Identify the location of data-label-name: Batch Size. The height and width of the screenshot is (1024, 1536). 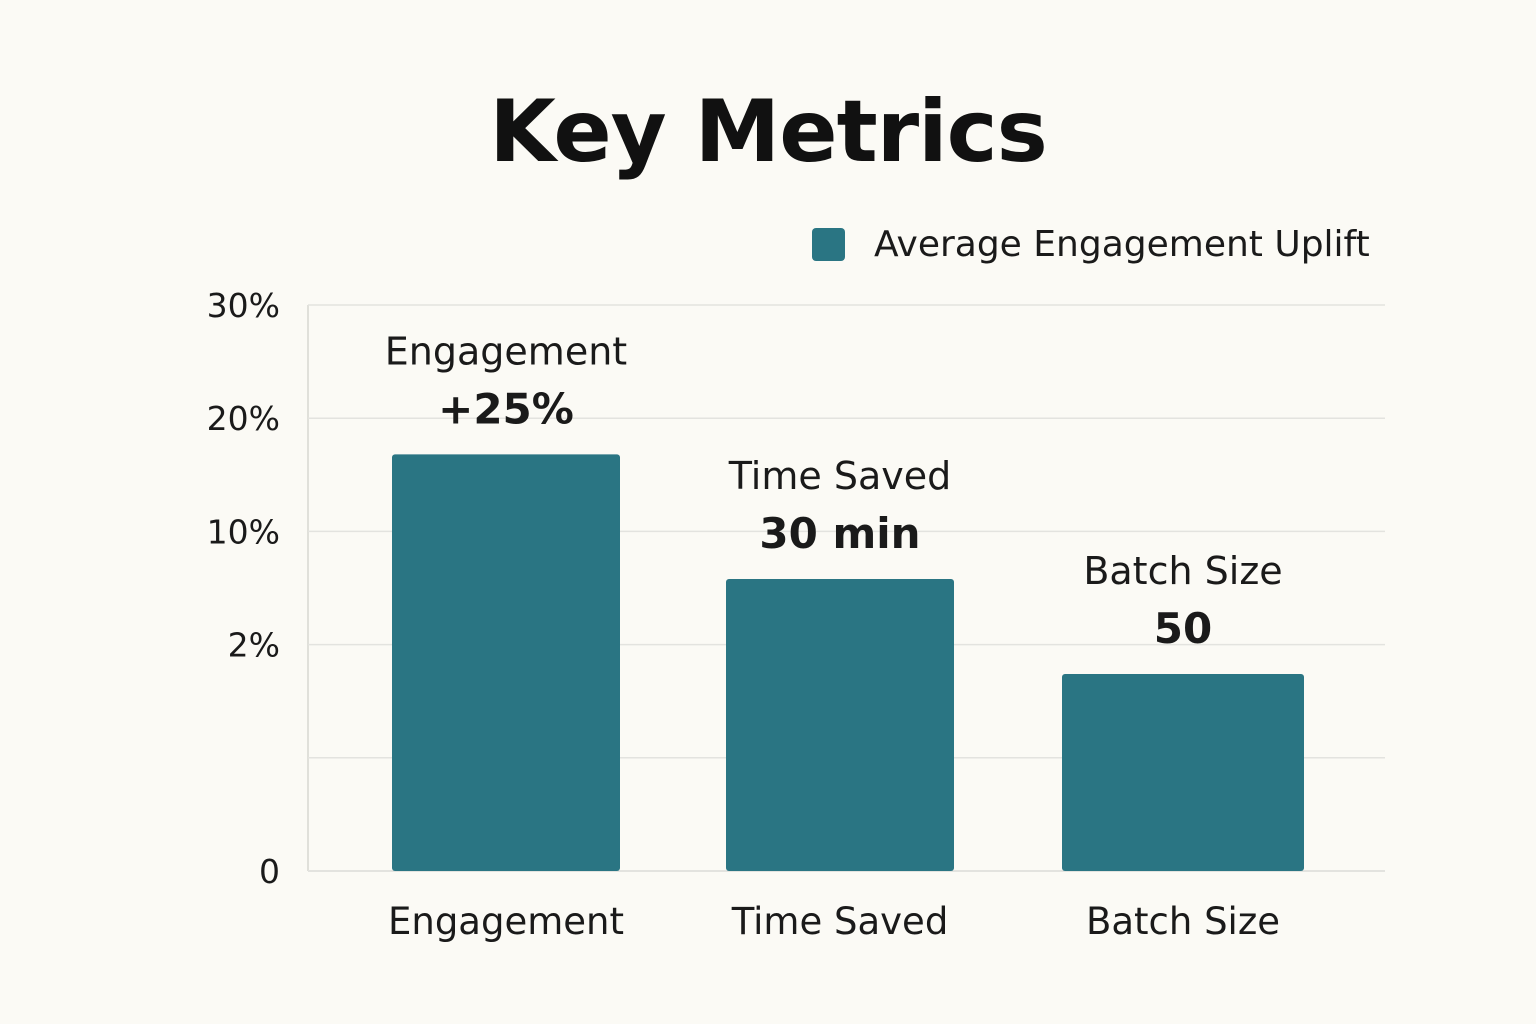
(1182, 571).